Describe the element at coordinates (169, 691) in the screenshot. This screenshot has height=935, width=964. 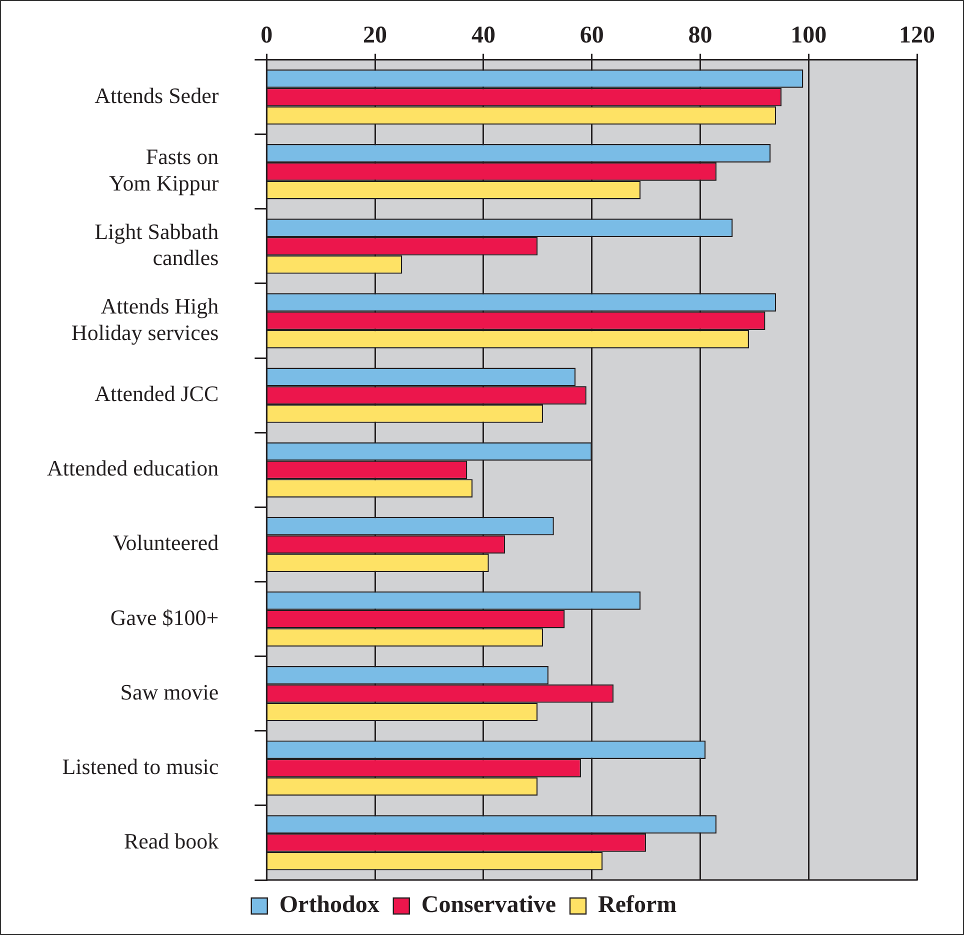
I see `y-tick-label: Saw movie` at that location.